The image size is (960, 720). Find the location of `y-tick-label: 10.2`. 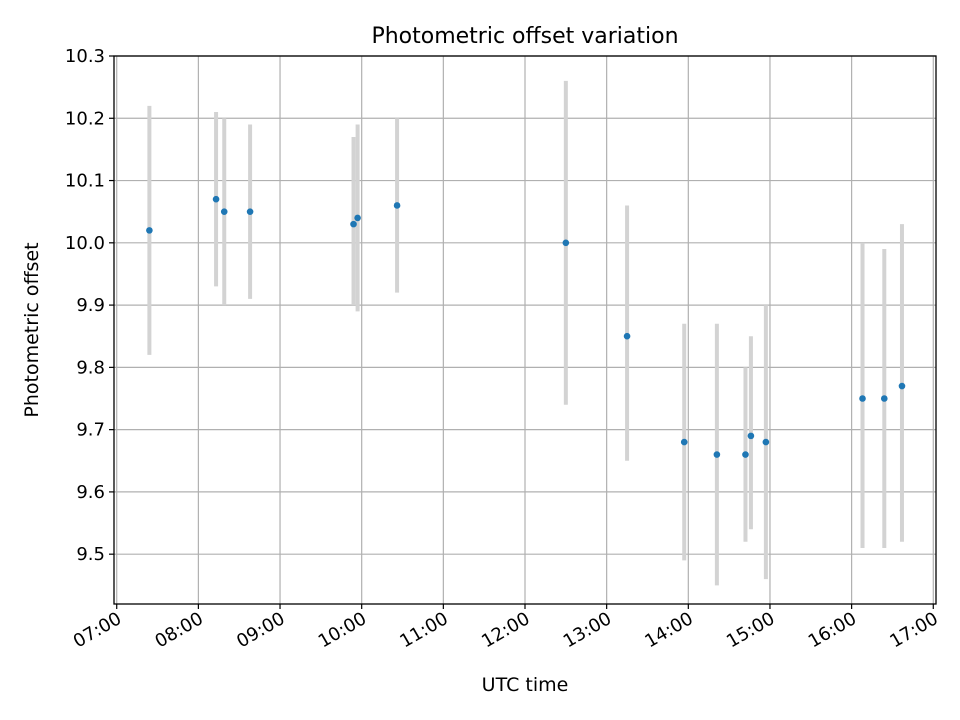

y-tick-label: 10.2 is located at coordinates (85, 118).